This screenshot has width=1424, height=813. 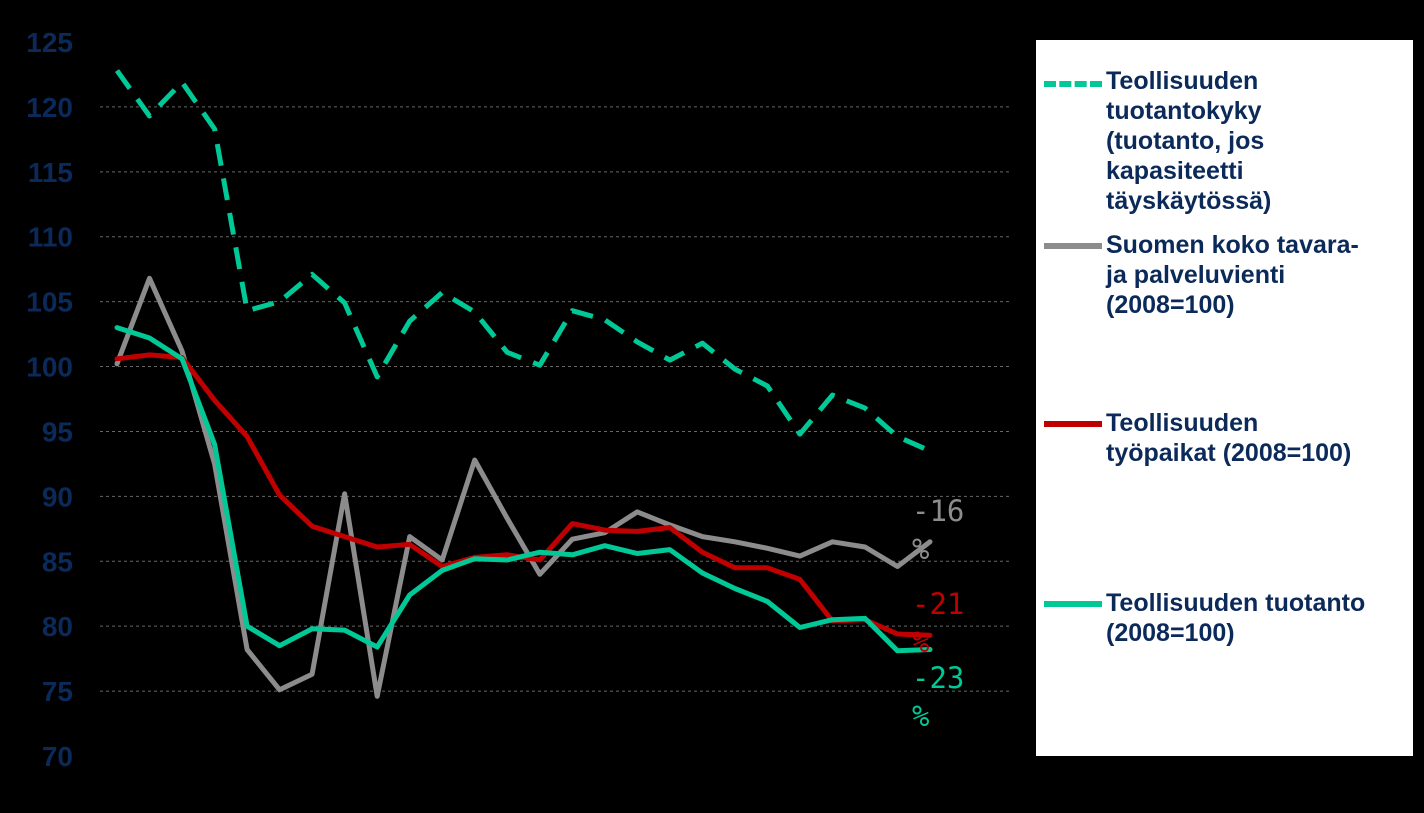 I want to click on end-annotations: -16%-21%-23%, so click(x=938, y=613).